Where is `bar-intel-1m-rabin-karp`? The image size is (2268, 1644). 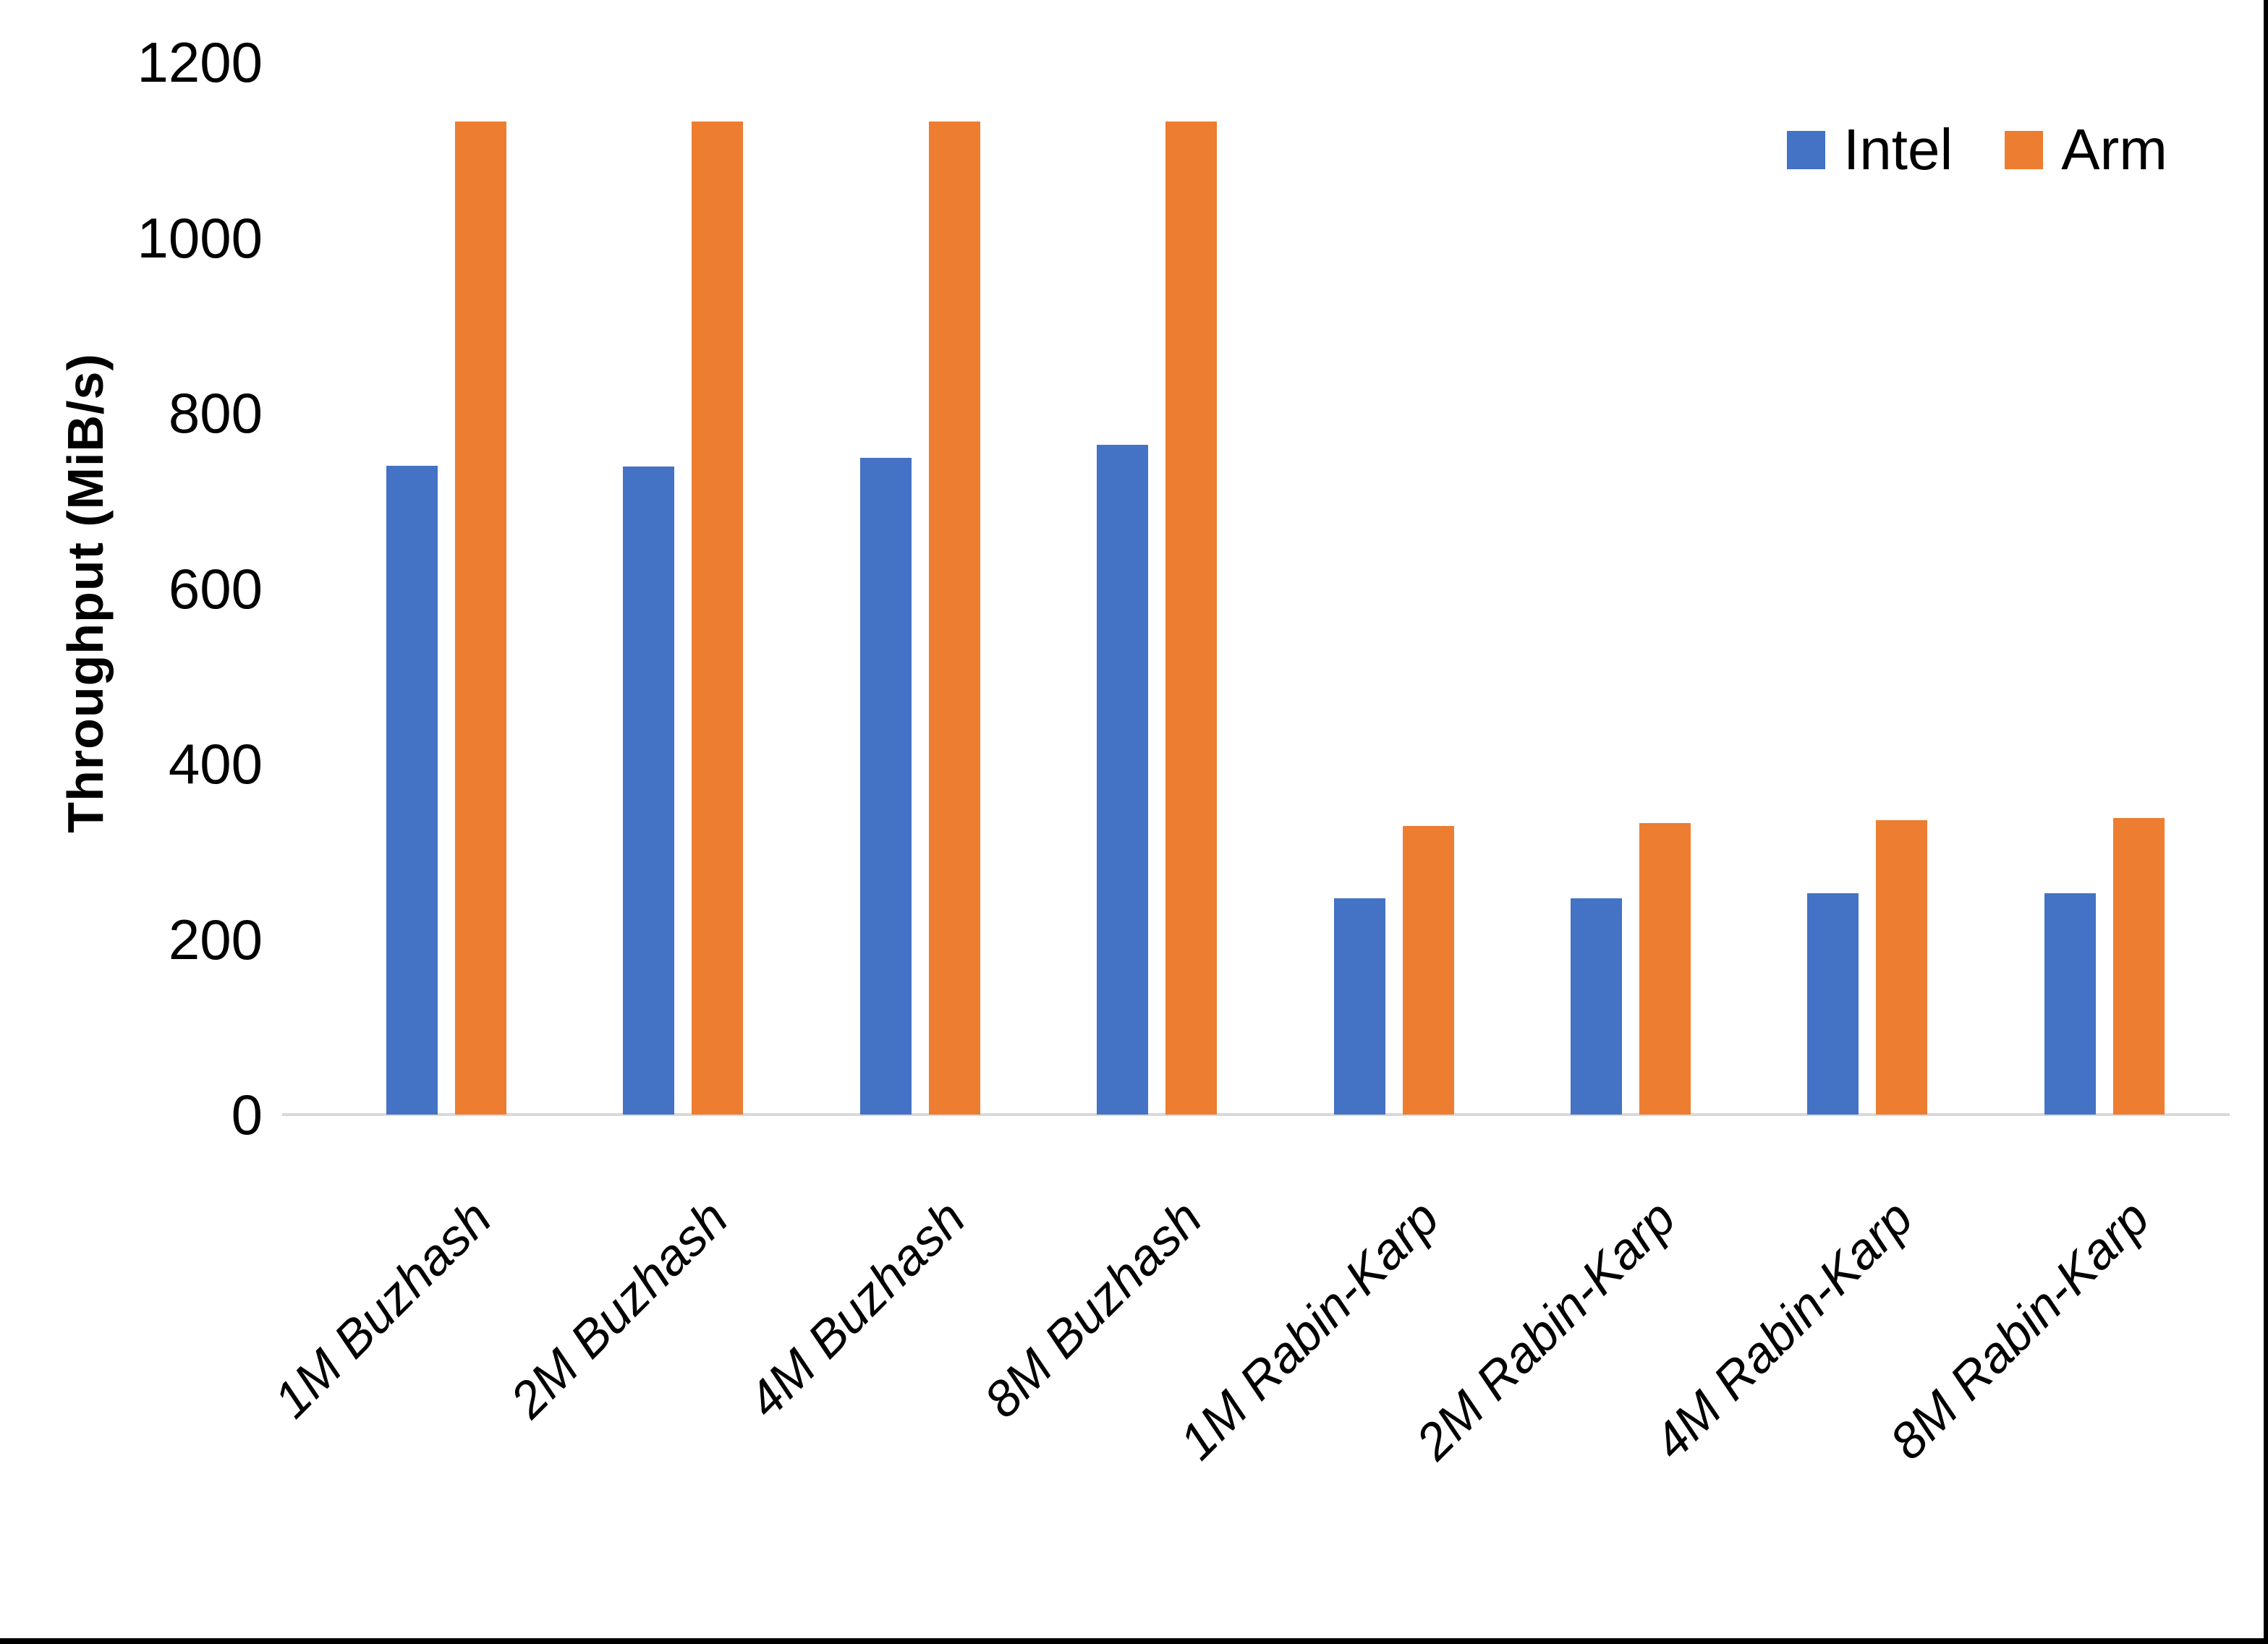
bar-intel-1m-rabin-karp is located at coordinates (1359, 1006).